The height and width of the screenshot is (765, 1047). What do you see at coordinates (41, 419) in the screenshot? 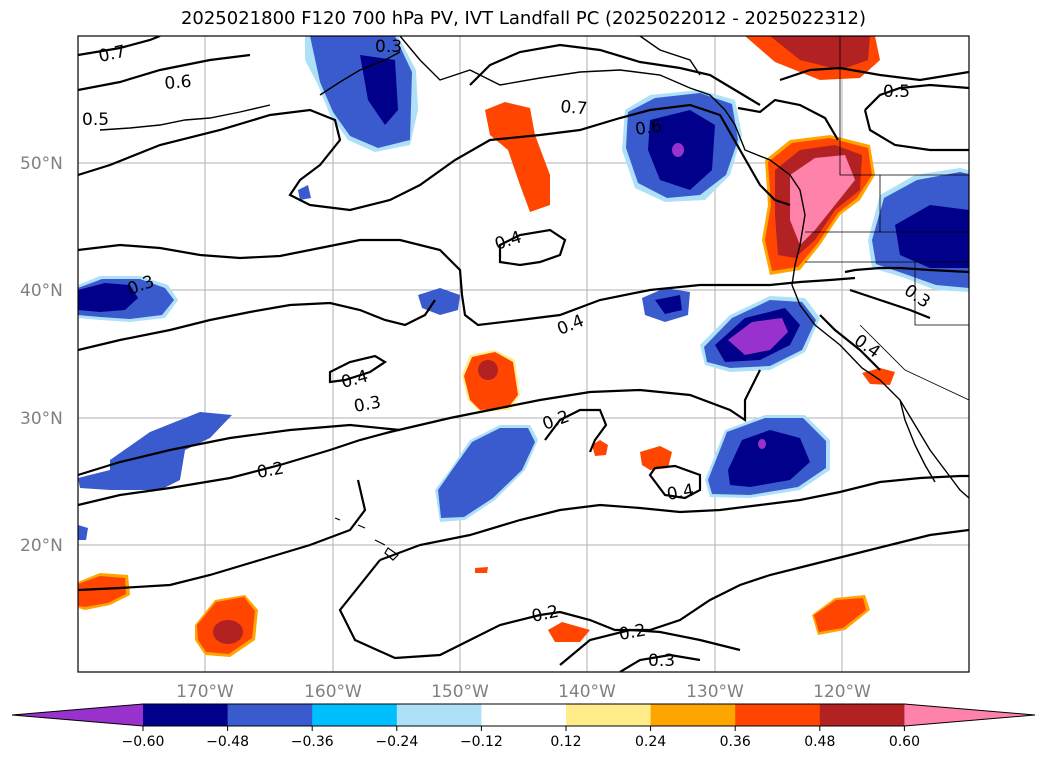
I see `lat-label: 30°N` at bounding box center [41, 419].